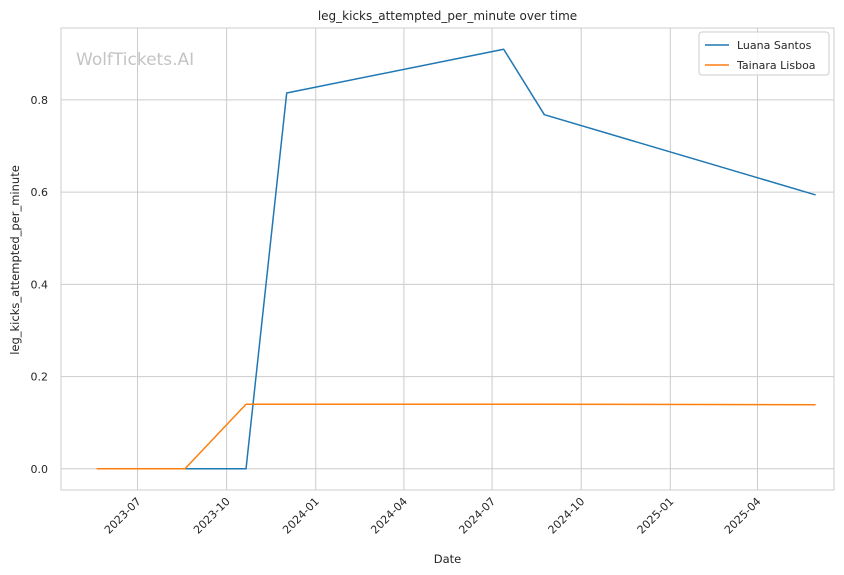  I want to click on legend-label-1: Tainara Lisboa, so click(776, 65).